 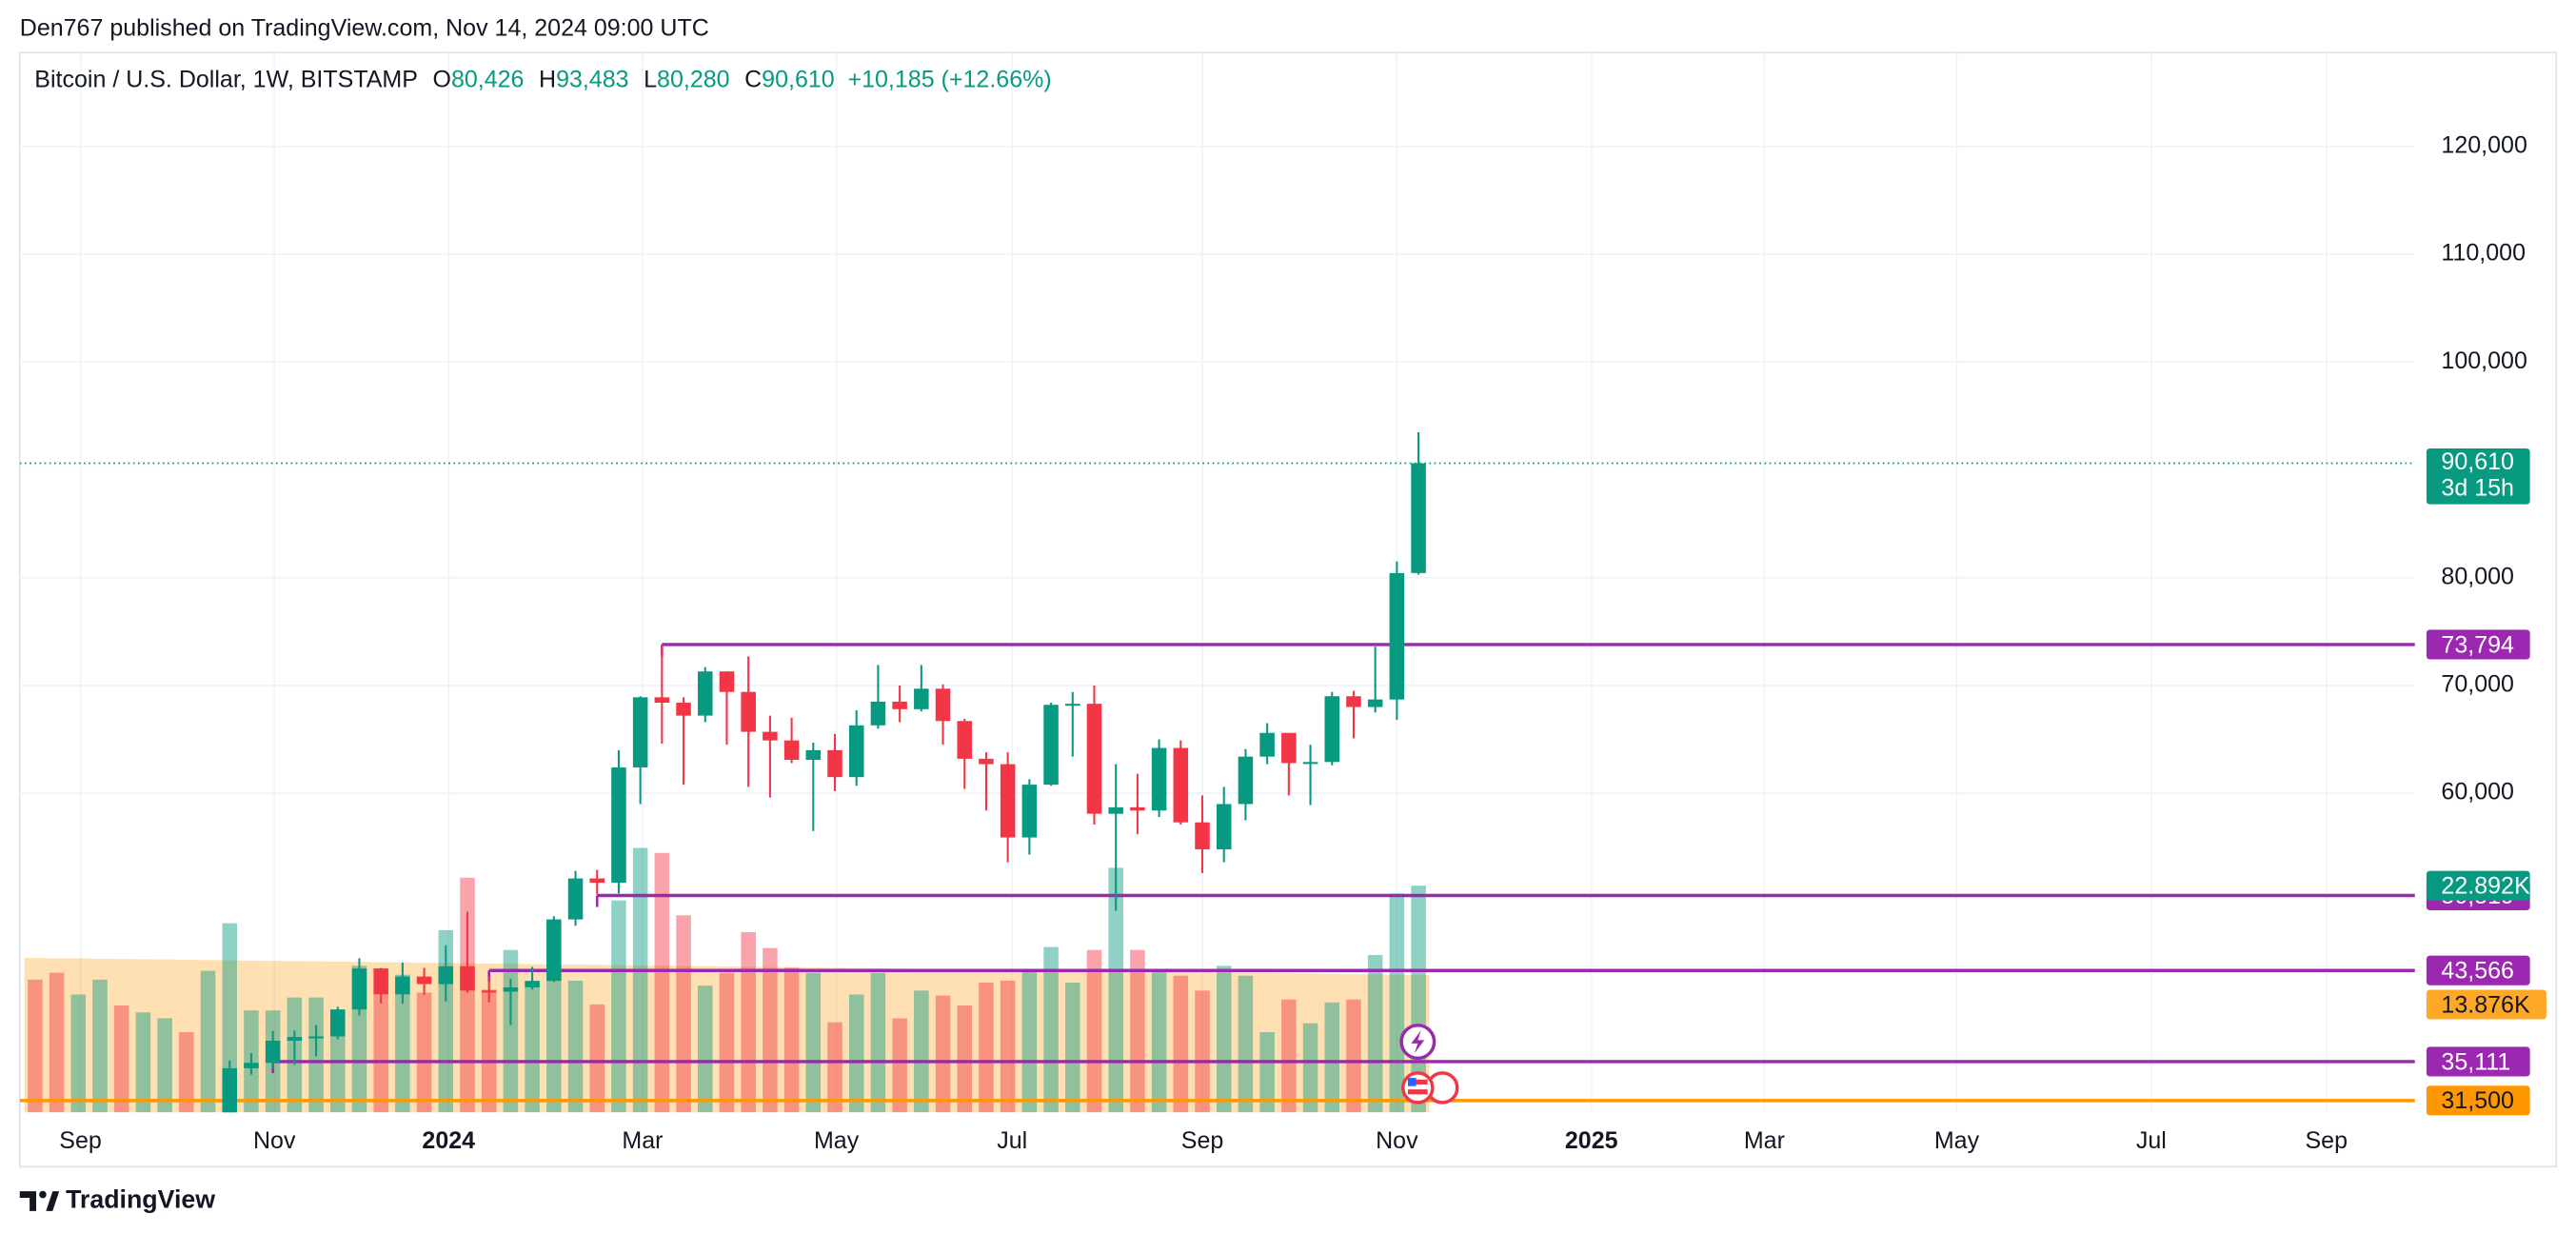 I want to click on legend-value: 90,610, so click(x=798, y=79).